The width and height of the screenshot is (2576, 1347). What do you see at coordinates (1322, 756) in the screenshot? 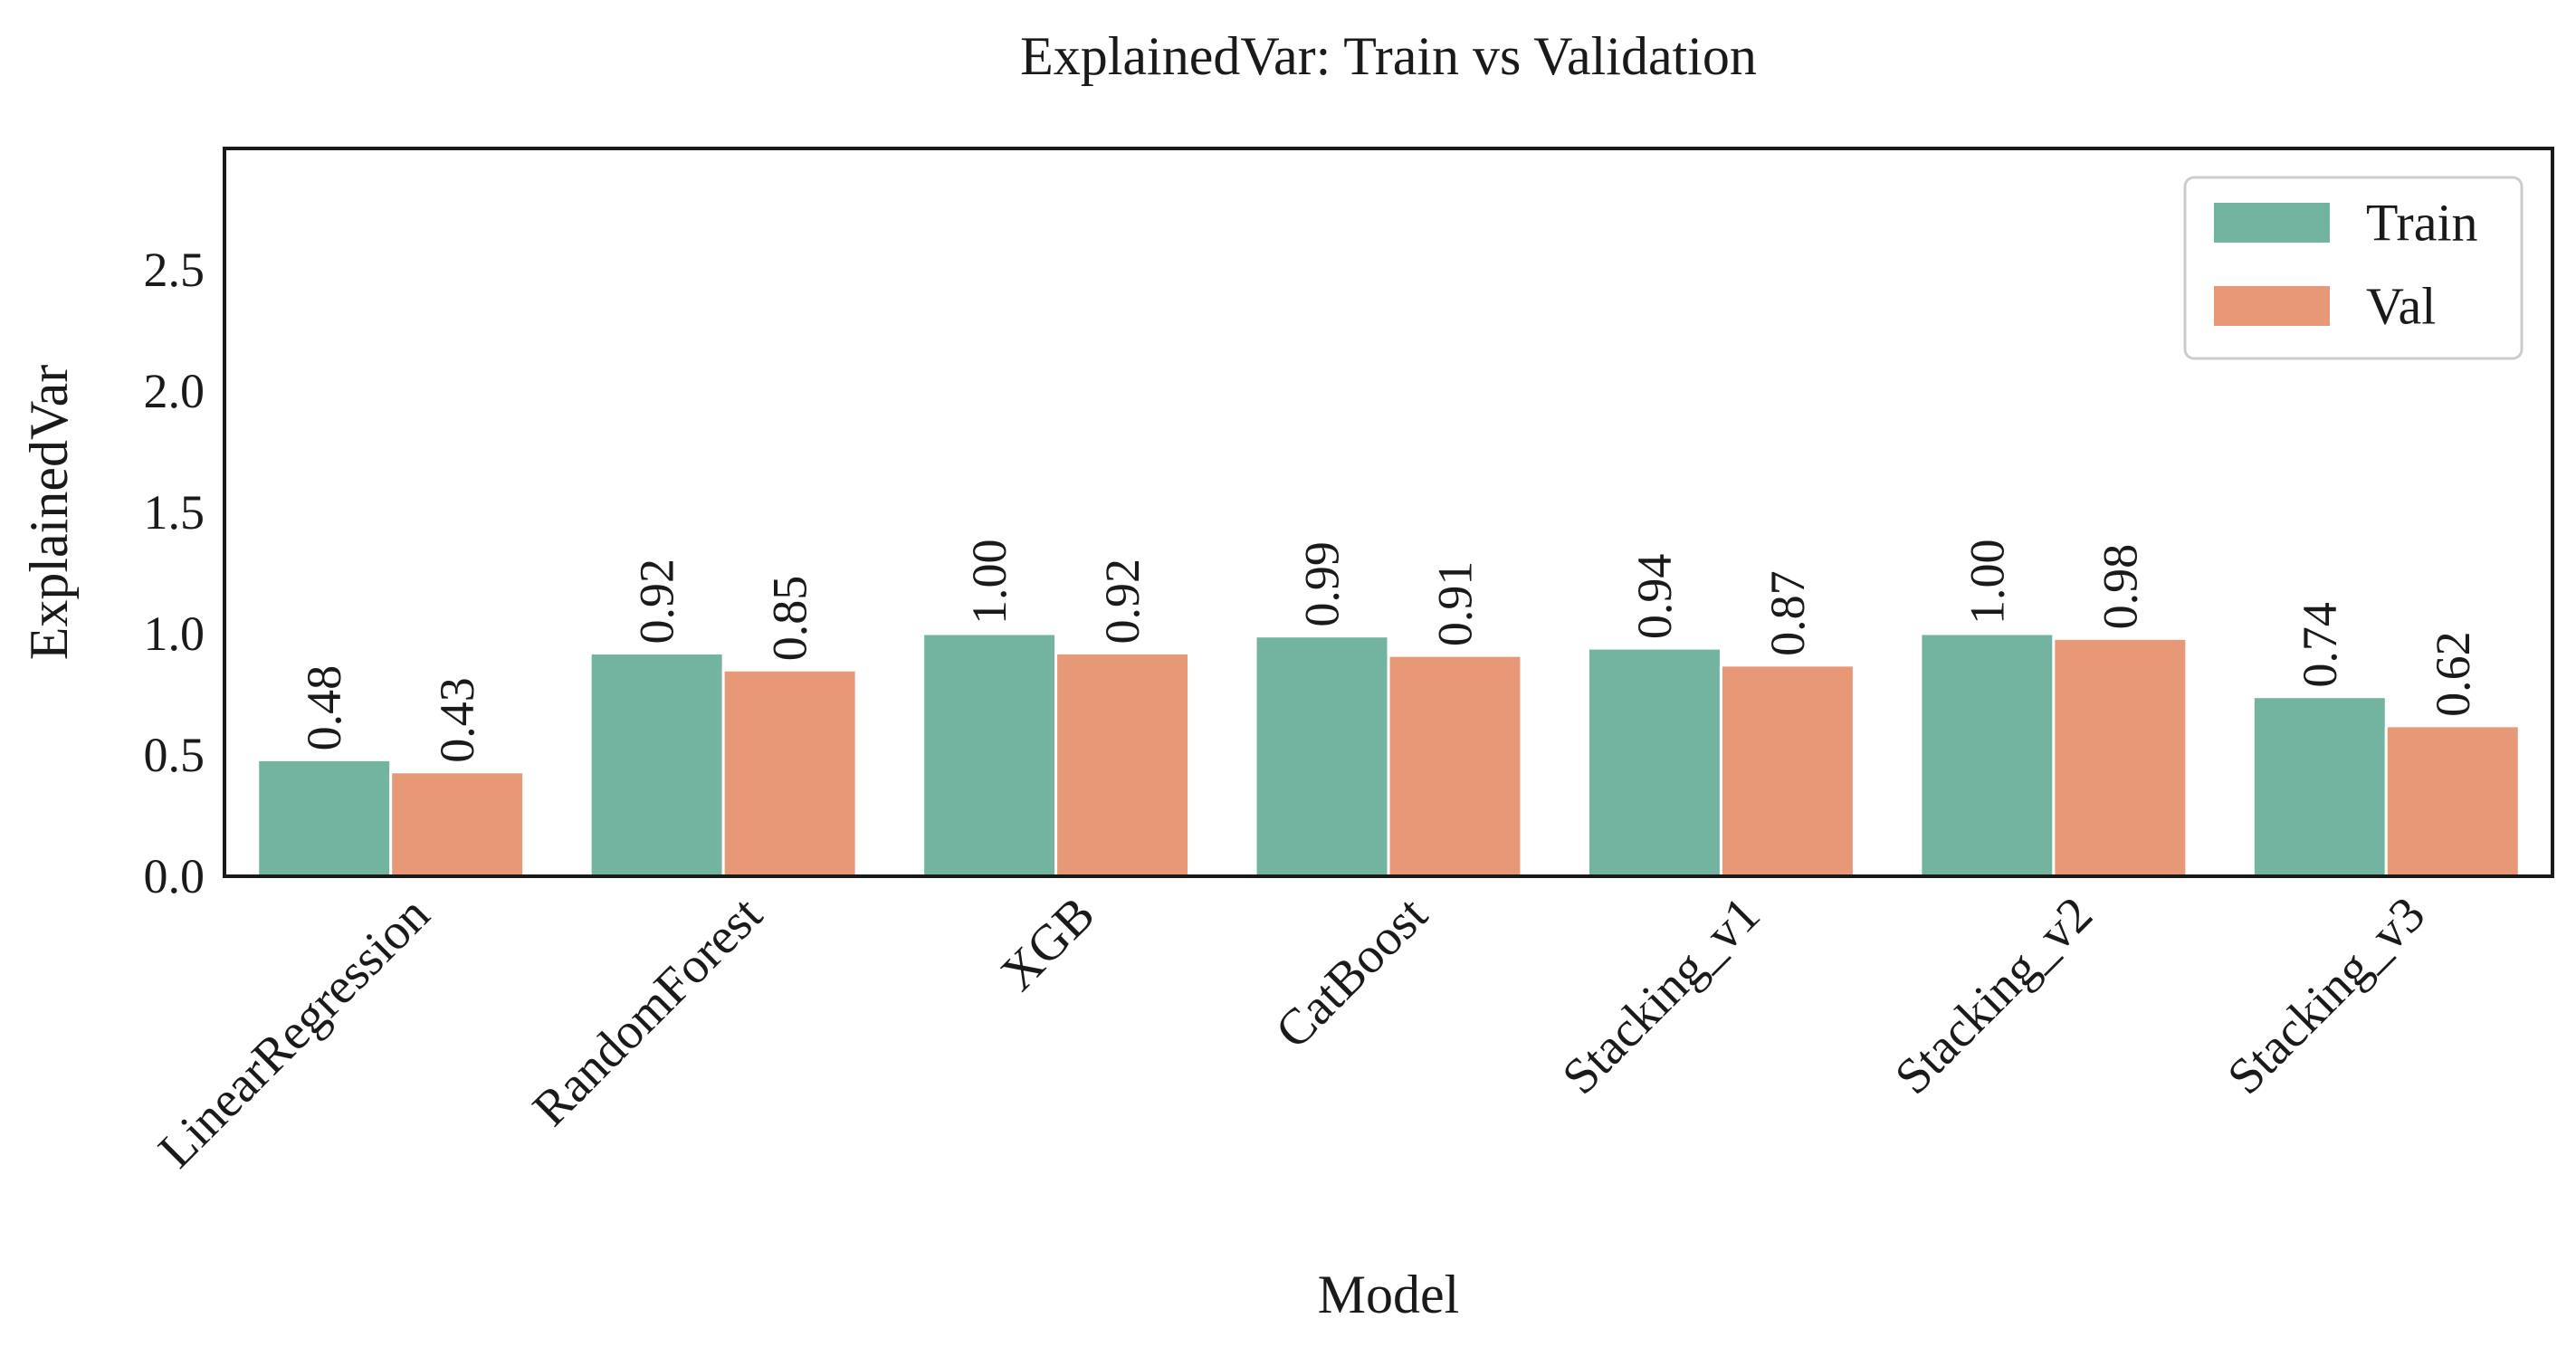
I see `bar-train-catboost` at bounding box center [1322, 756].